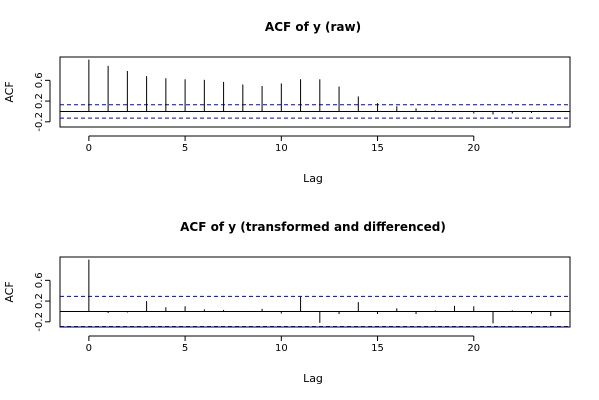 This screenshot has height=400, width=599. What do you see at coordinates (313, 227) in the screenshot?
I see `chart-title: ACF of y (transformed and differenced)` at bounding box center [313, 227].